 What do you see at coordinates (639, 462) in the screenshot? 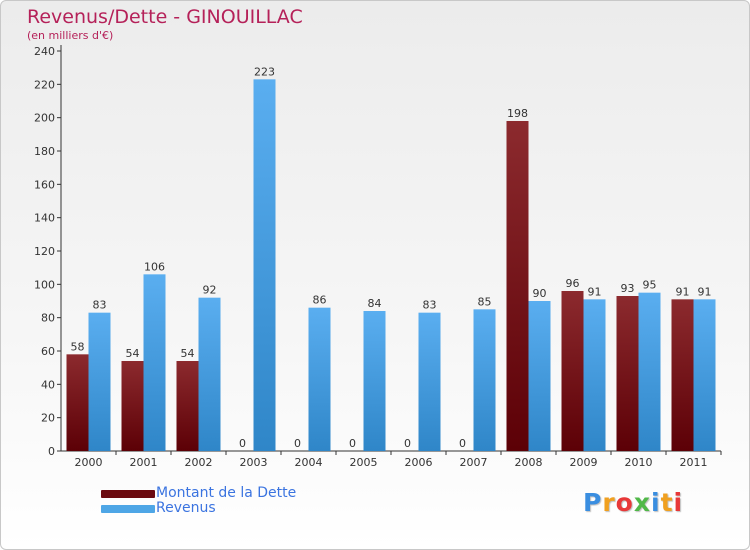
I see `x-tick-label: 2010` at bounding box center [639, 462].